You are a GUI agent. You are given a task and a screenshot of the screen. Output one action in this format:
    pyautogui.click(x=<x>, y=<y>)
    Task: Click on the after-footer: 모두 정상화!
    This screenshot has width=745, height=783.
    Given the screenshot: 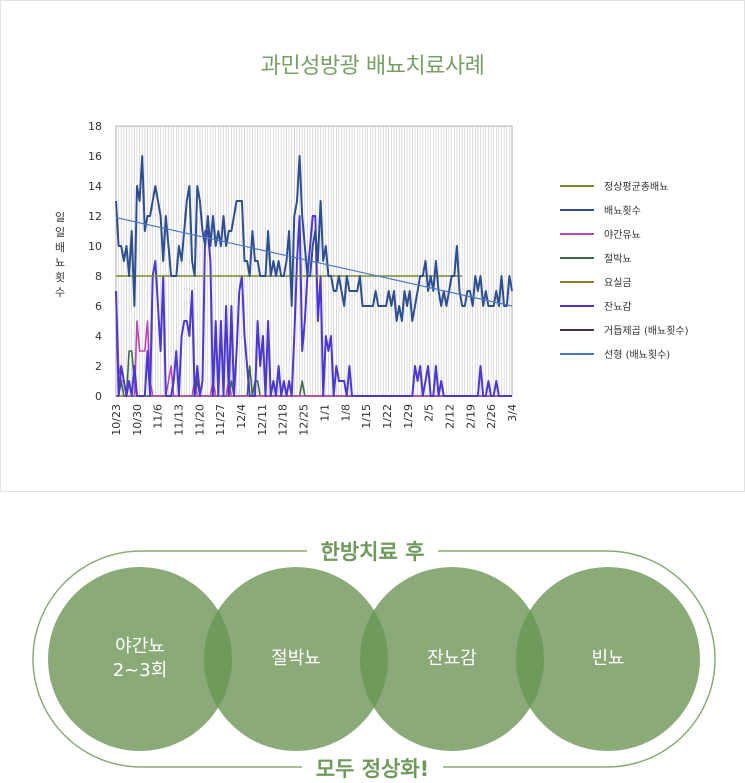 What is the action you would take?
    pyautogui.click(x=372, y=768)
    